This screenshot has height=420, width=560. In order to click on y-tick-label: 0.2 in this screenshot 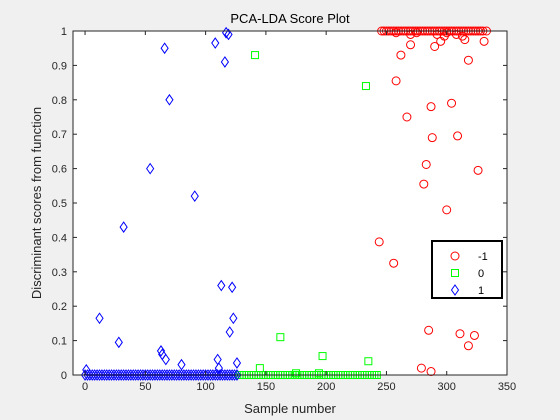, I will do `click(59, 307)`.